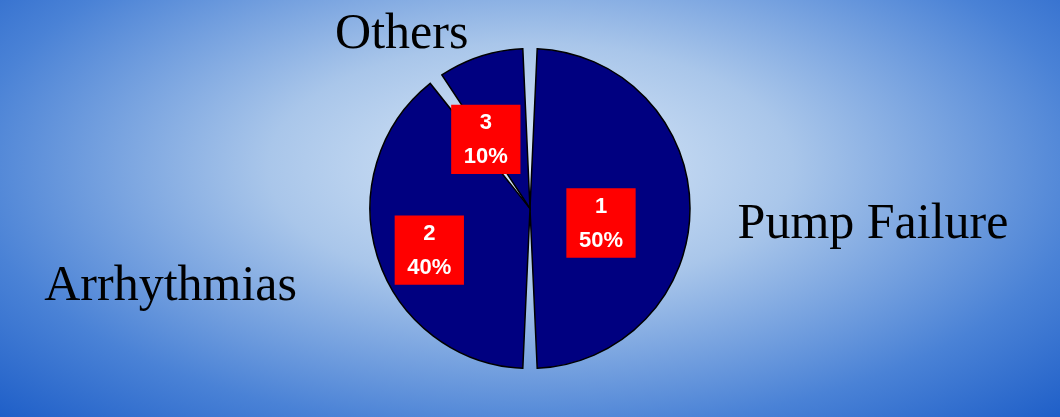  I want to click on slice-label: Others, so click(402, 30).